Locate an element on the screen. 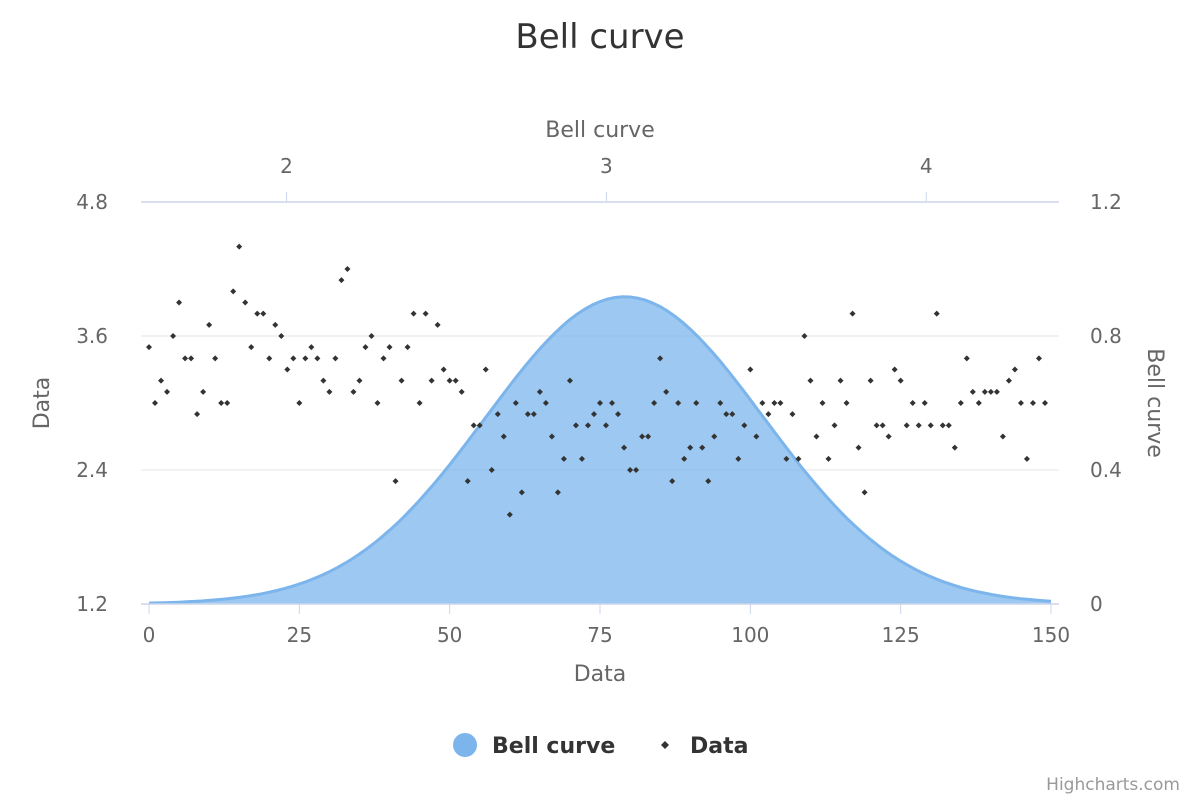  legend-item-data: Data is located at coordinates (704, 746).